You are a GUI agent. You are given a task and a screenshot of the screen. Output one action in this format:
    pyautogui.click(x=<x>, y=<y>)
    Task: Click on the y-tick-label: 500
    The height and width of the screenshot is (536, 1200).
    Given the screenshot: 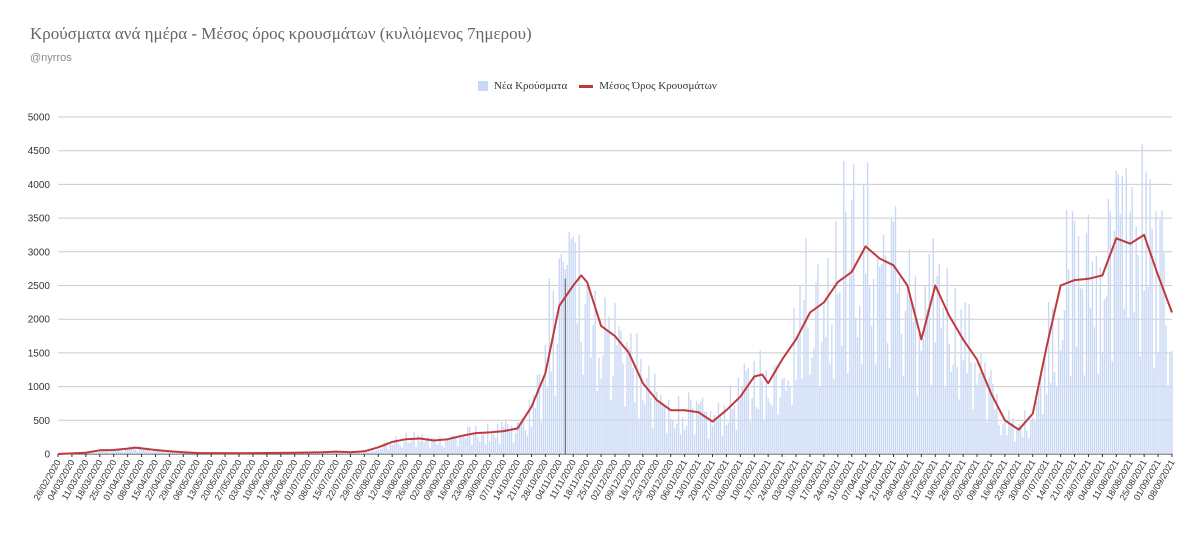 What is the action you would take?
    pyautogui.click(x=41, y=421)
    